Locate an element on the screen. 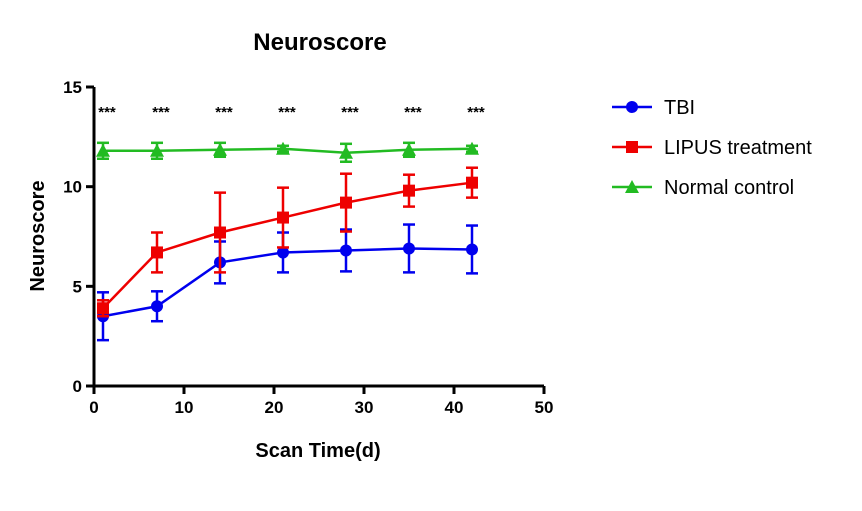 The image size is (862, 511). legend: TBI LIPUS treatment Normal control is located at coordinates (712, 148).